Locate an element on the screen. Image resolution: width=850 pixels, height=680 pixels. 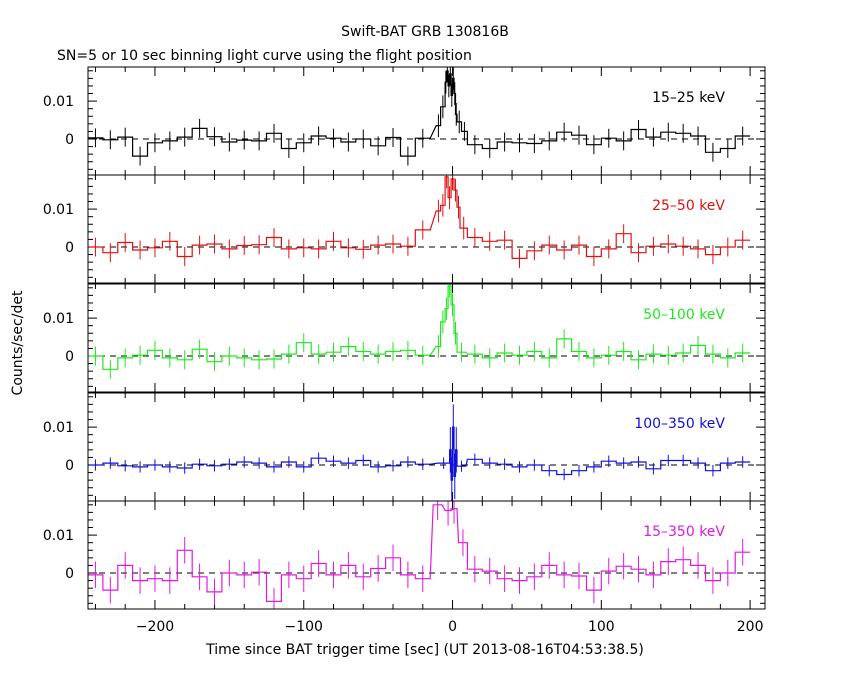
panel-1: 0 0.01 25–50 keV is located at coordinates (404, 229).